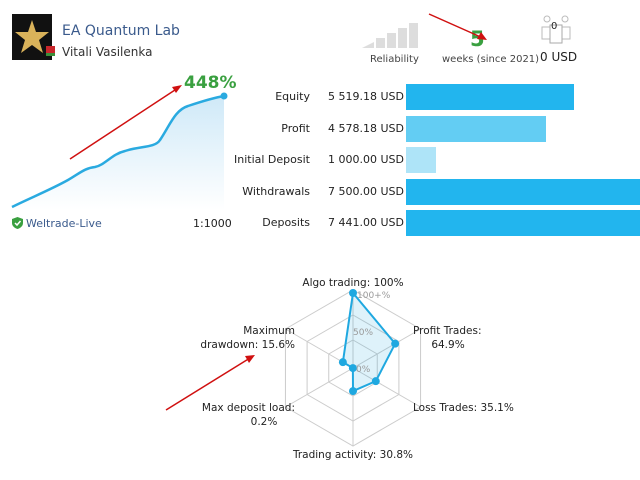  What do you see at coordinates (224, 96) in the screenshot?
I see `growth-endpoint` at bounding box center [224, 96].